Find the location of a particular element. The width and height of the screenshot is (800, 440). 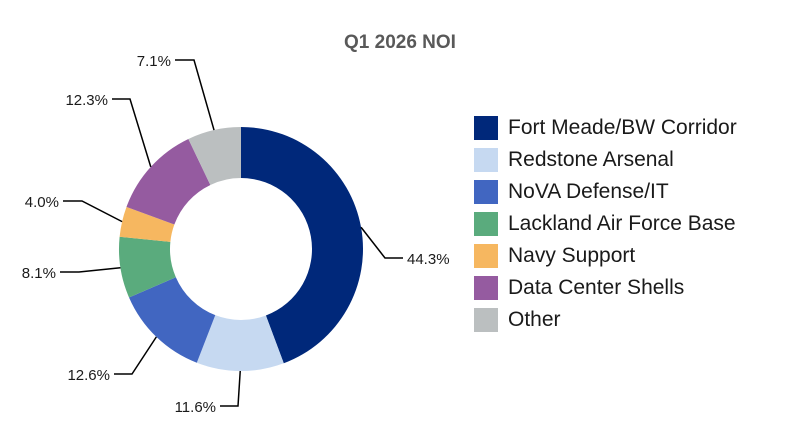

slice-value-label: 12.3% is located at coordinates (86, 100).